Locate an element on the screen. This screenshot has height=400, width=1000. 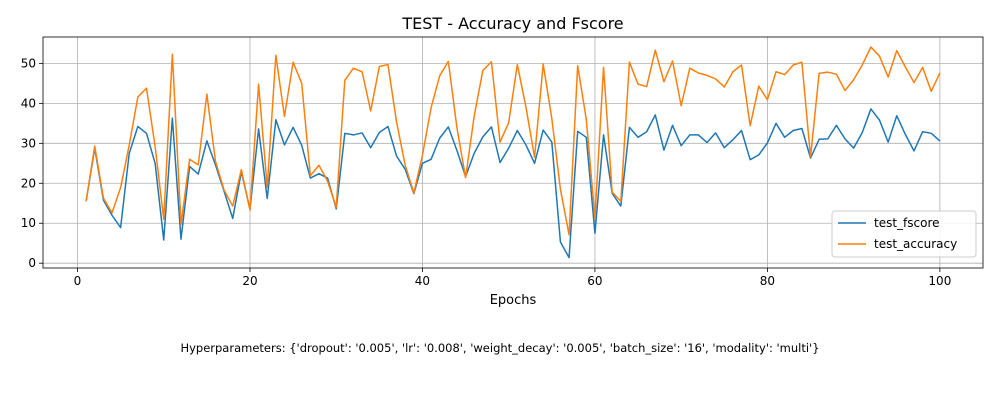
legend-box is located at coordinates (904, 234).